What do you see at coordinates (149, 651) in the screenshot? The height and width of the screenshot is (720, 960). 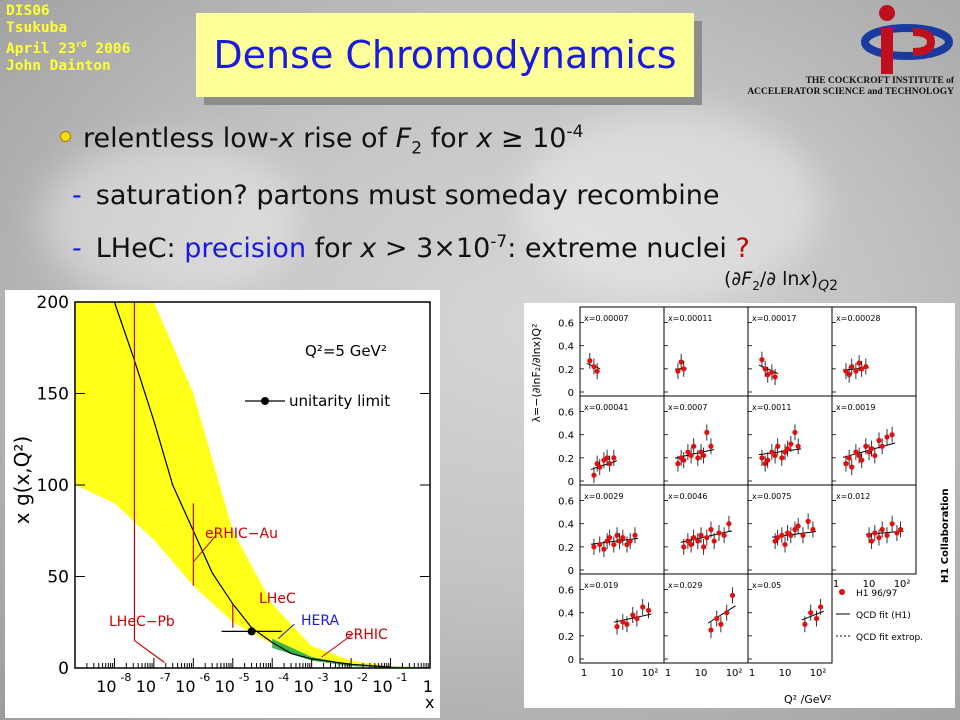 I see `lhec-pb-pointer` at bounding box center [149, 651].